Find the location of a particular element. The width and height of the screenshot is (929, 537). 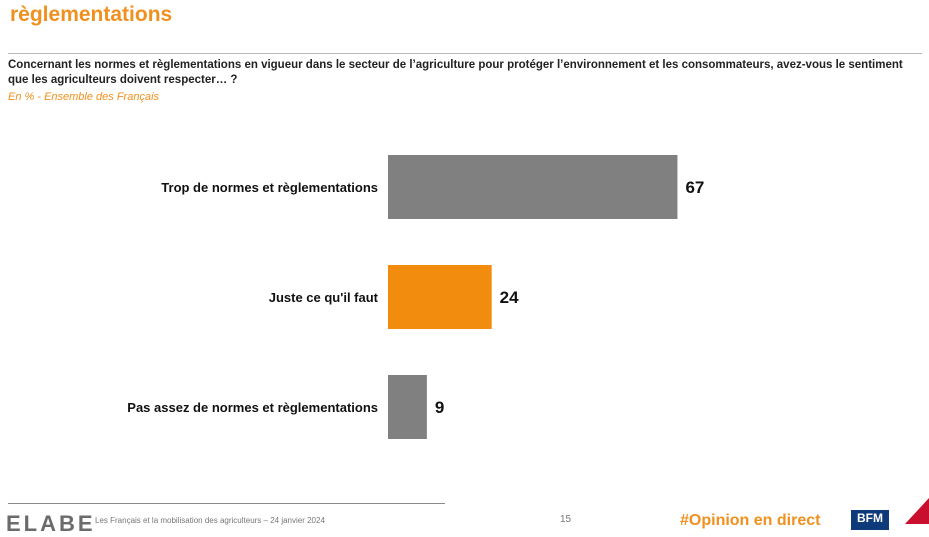

footer-tagline: #Opinion en direct is located at coordinates (750, 520).